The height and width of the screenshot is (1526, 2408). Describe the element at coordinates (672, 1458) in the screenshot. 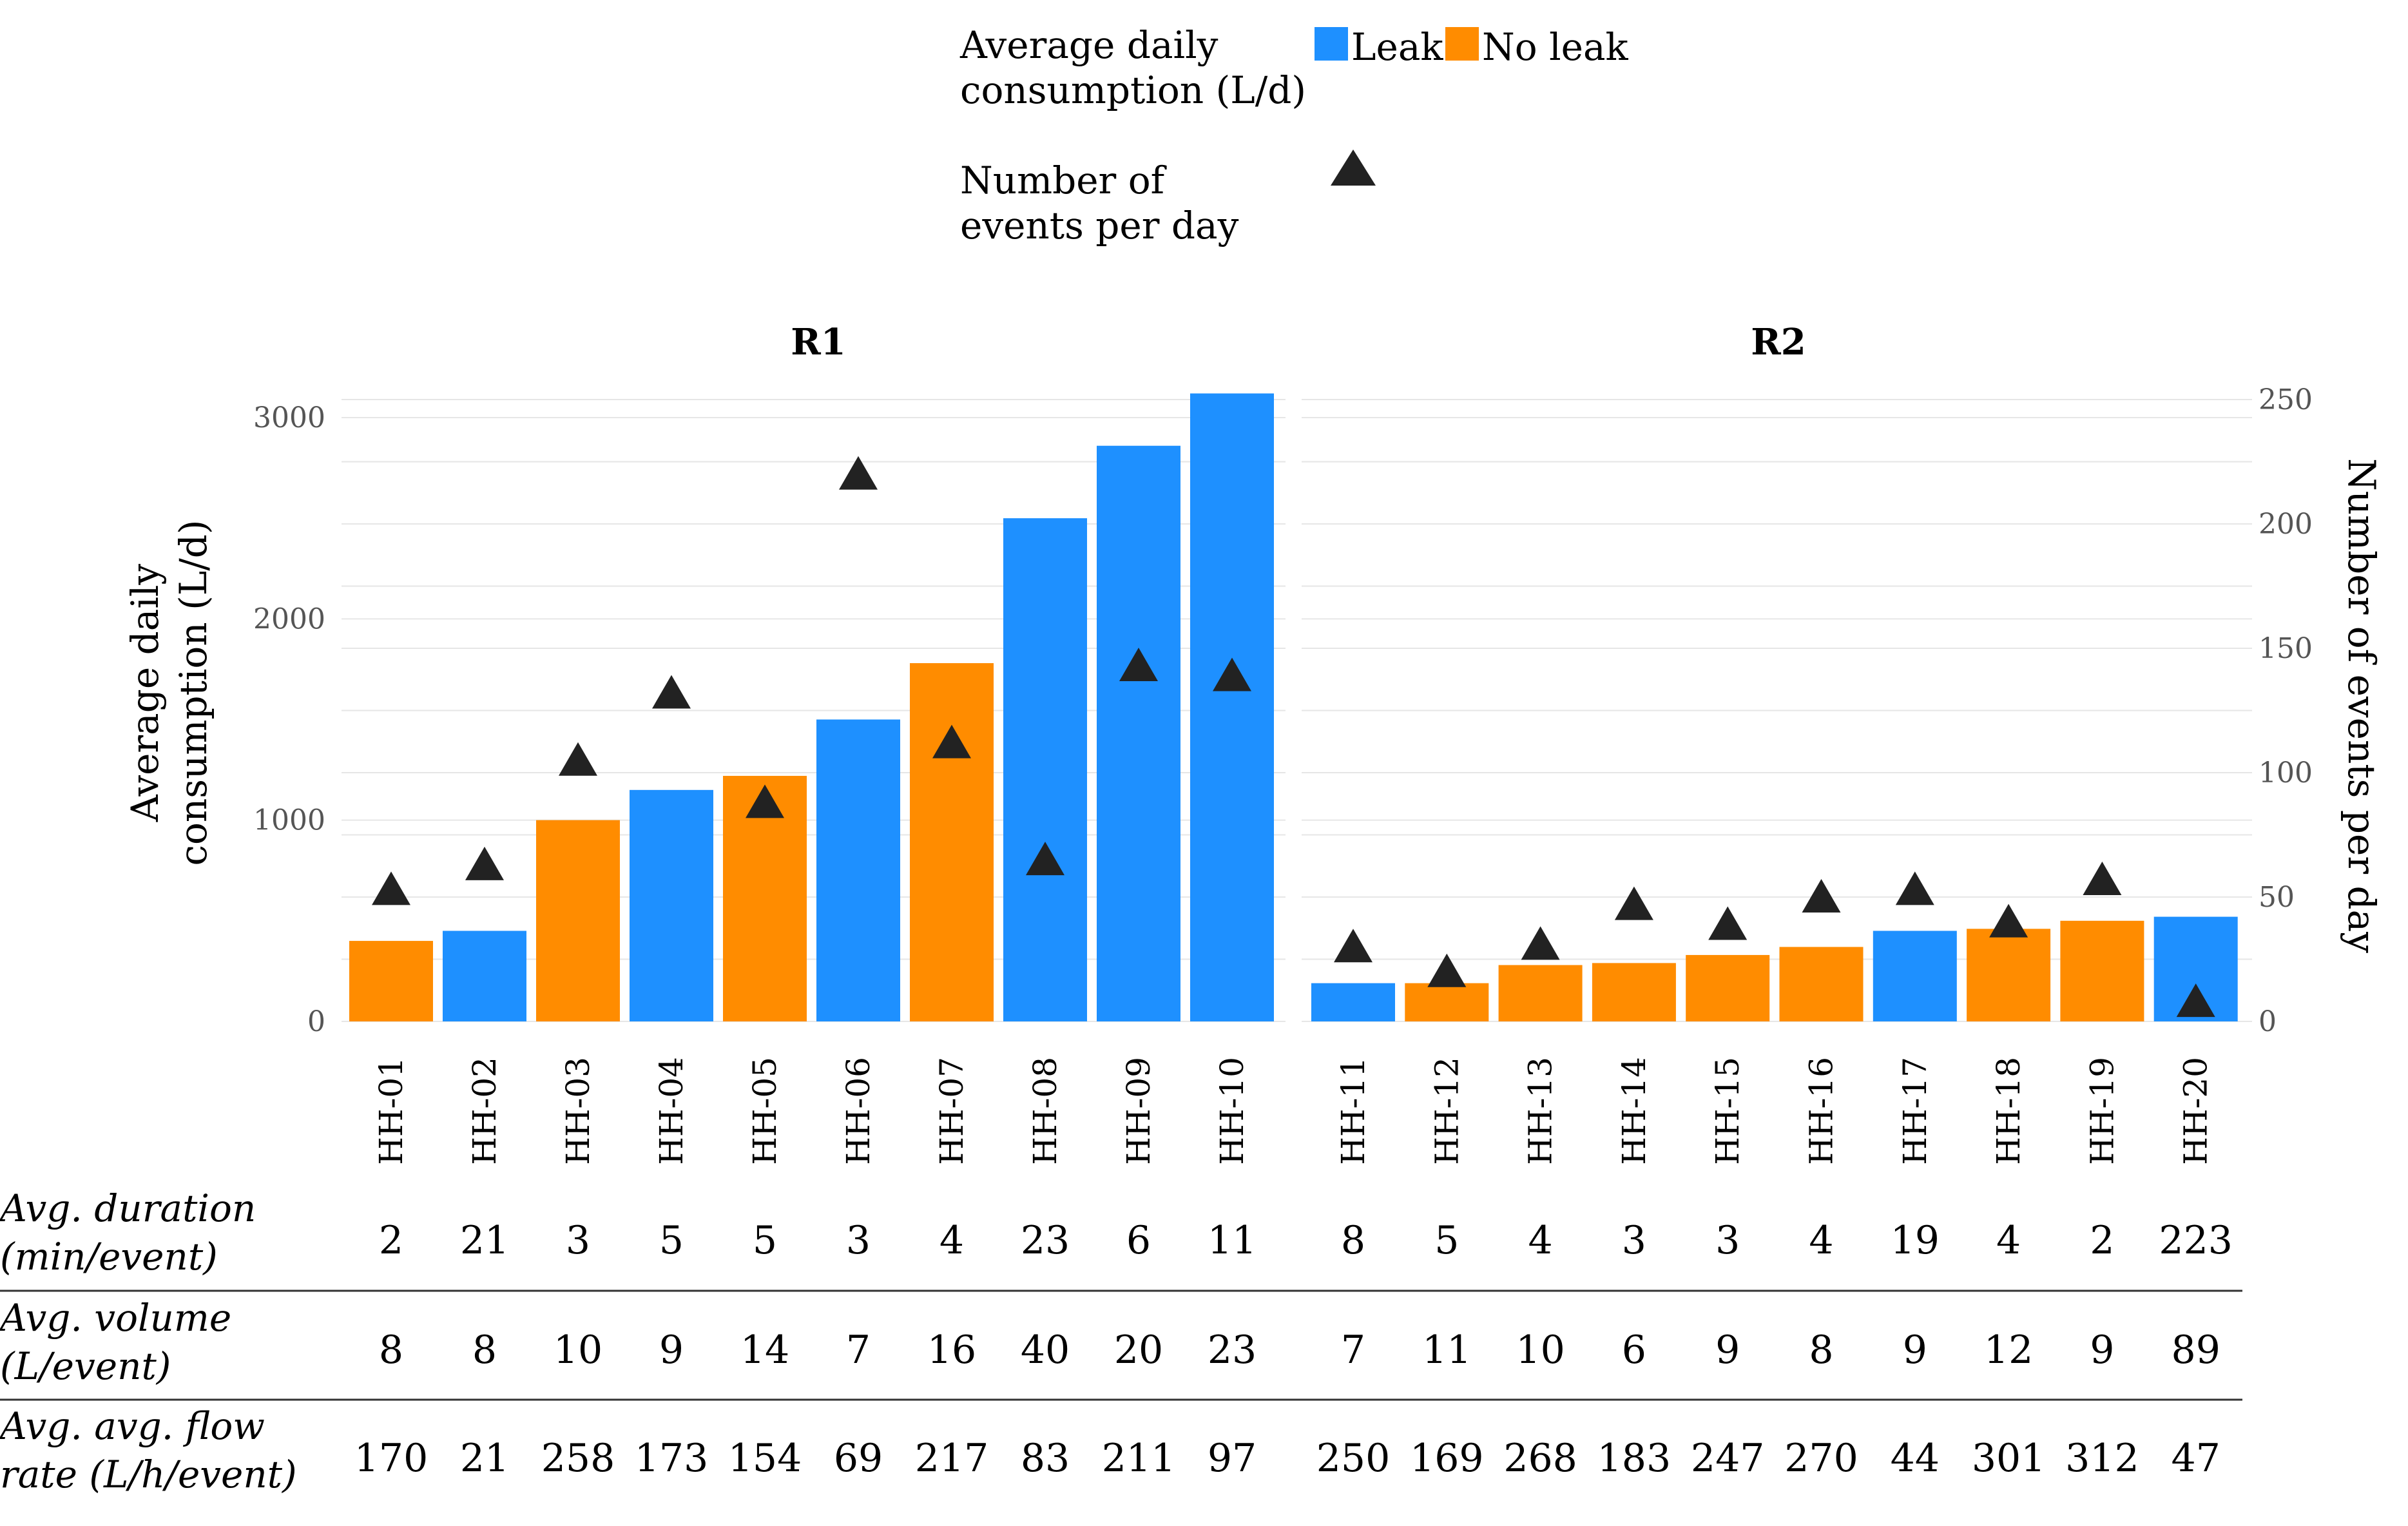

I see `table-cell: 173` at that location.